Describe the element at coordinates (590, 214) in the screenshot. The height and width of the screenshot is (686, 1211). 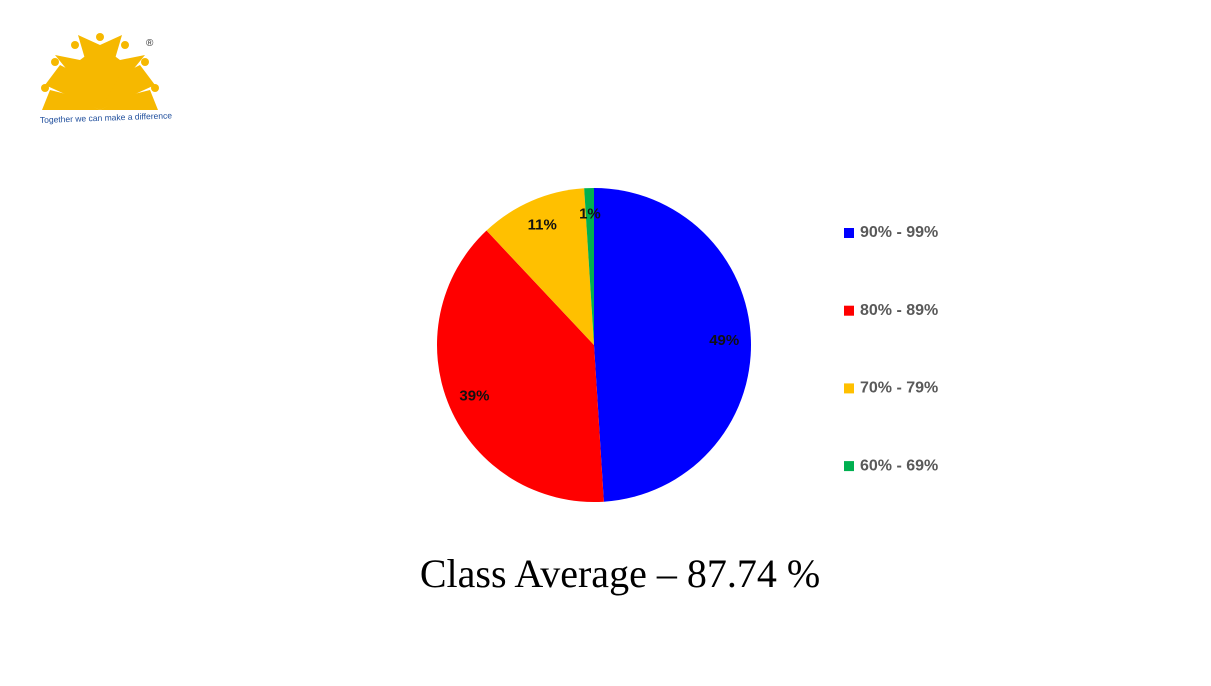
I see `data-label: 1%` at that location.